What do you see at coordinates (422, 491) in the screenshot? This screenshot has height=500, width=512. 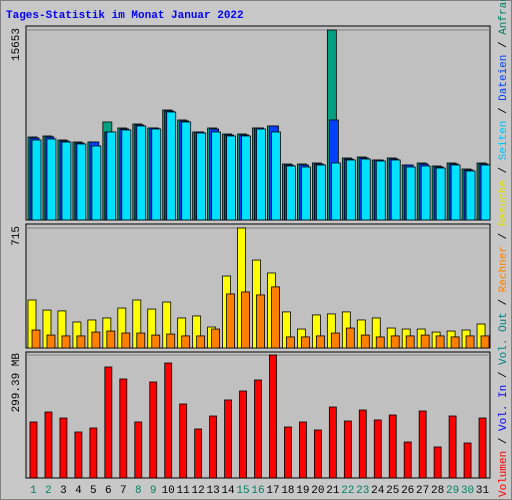 I see `x-tick-label: 27` at bounding box center [422, 491].